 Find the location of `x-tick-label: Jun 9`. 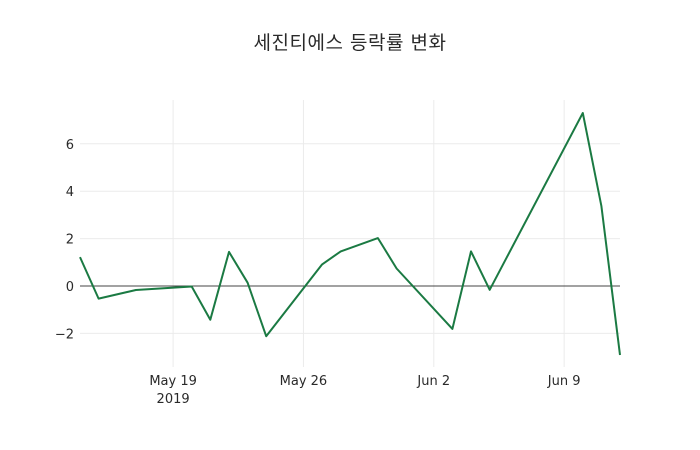

x-tick-label: Jun 9 is located at coordinates (564, 381).